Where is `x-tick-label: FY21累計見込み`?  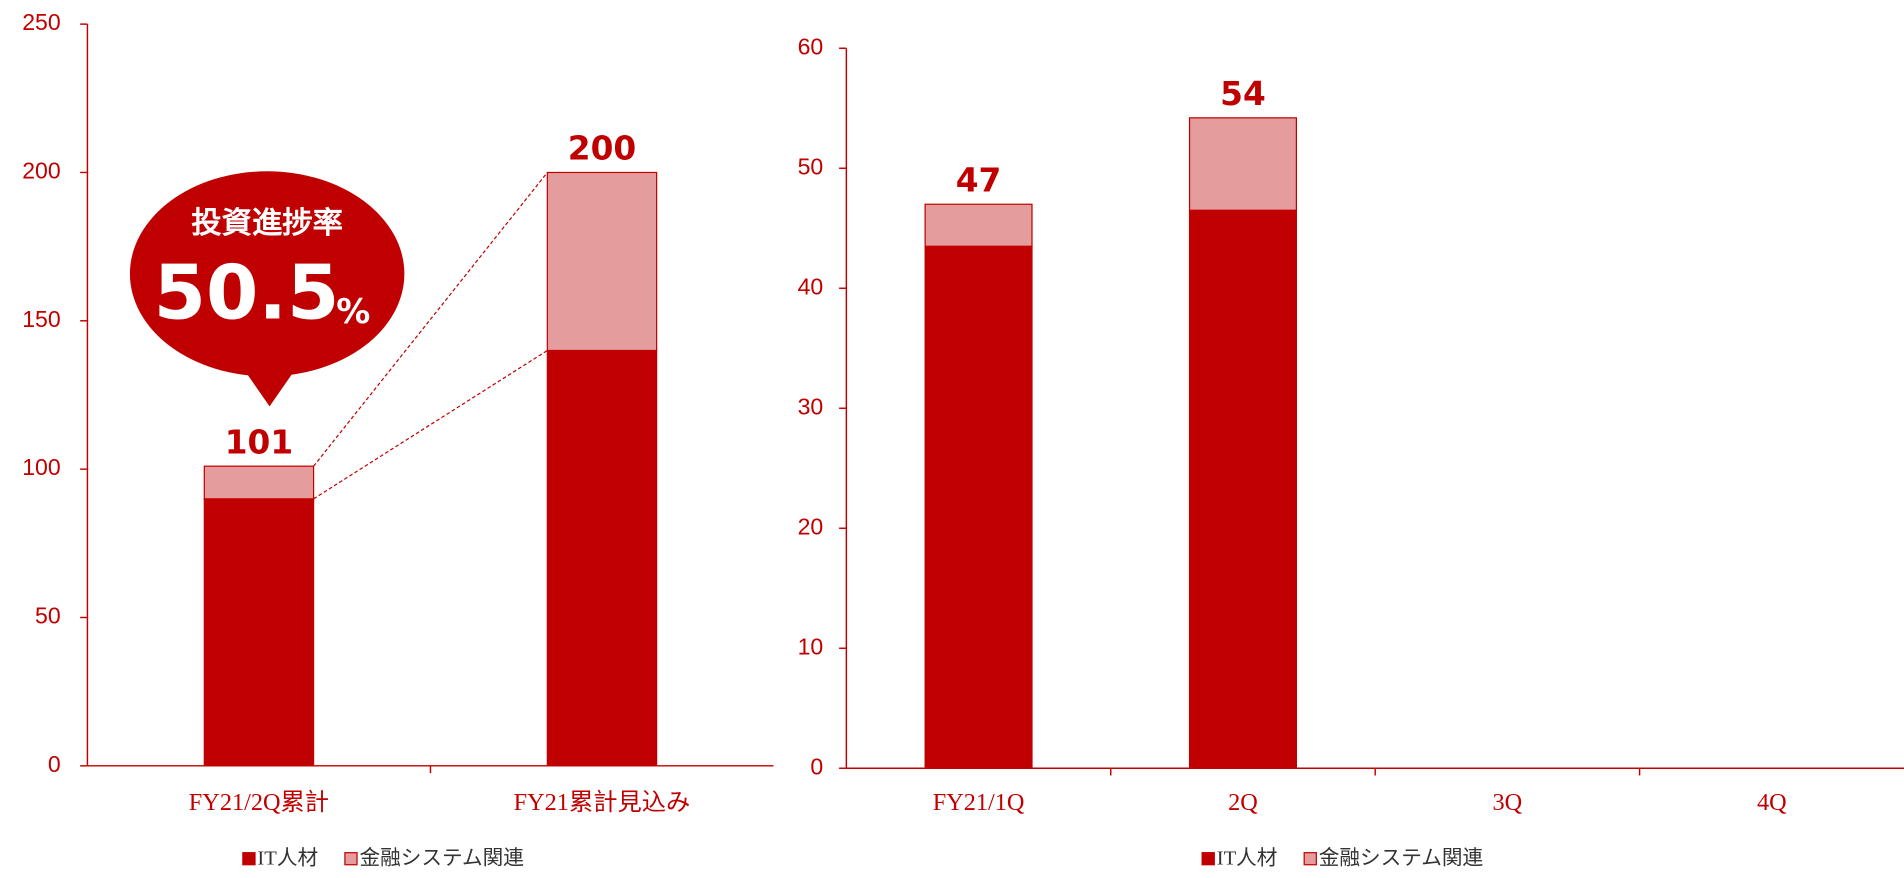 x-tick-label: FY21累計見込み is located at coordinates (602, 802).